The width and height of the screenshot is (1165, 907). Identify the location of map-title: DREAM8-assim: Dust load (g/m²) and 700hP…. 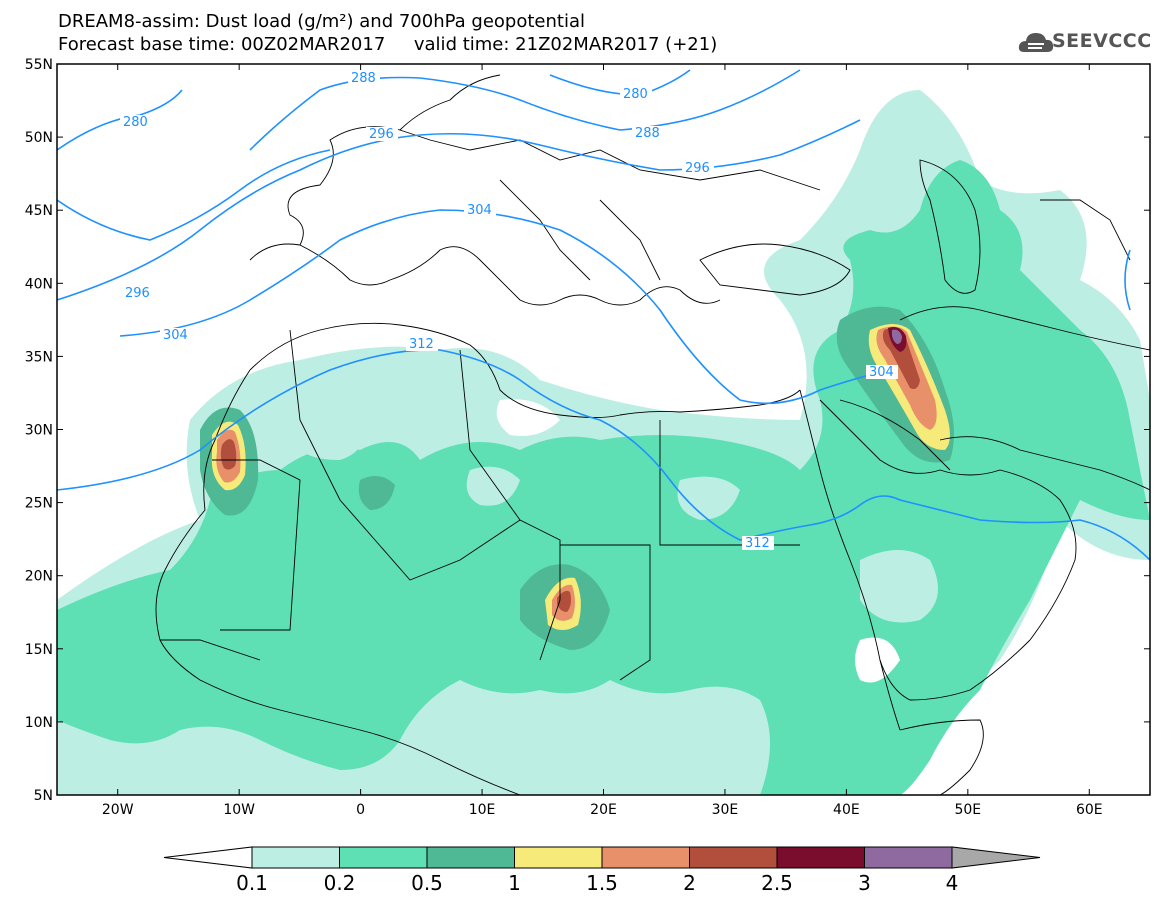
(321, 21).